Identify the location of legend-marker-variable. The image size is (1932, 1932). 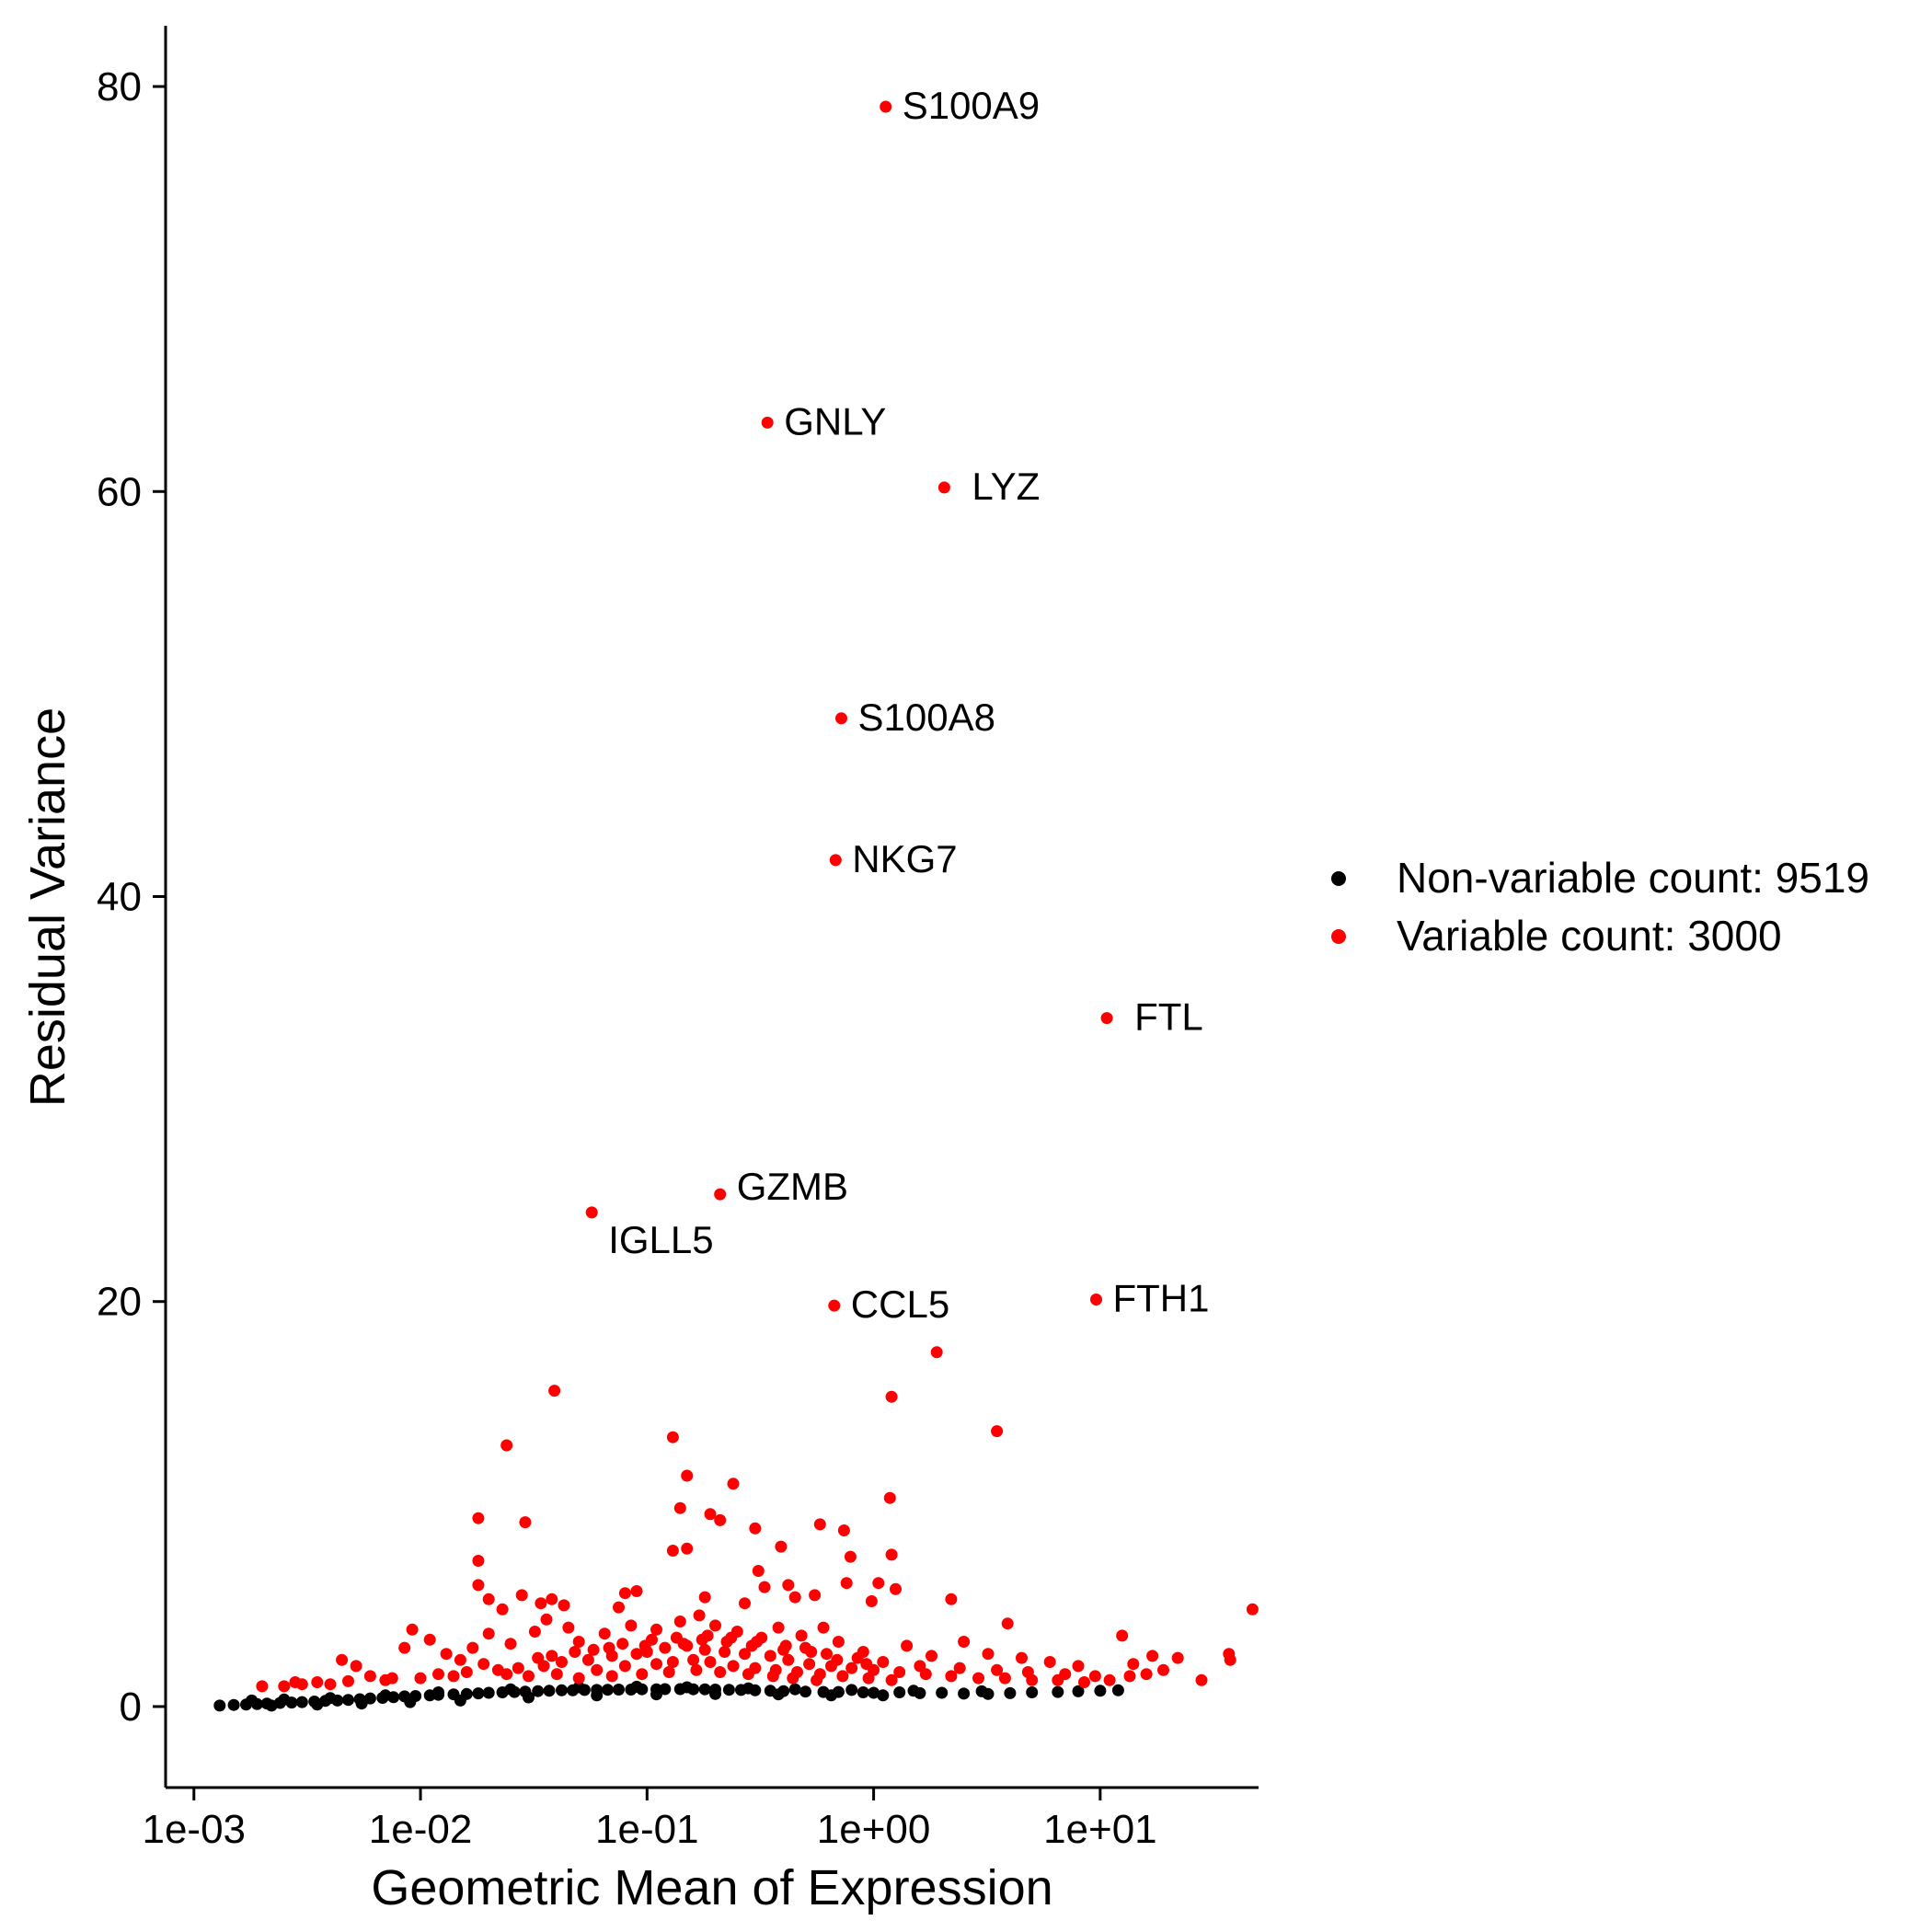
(1338, 936).